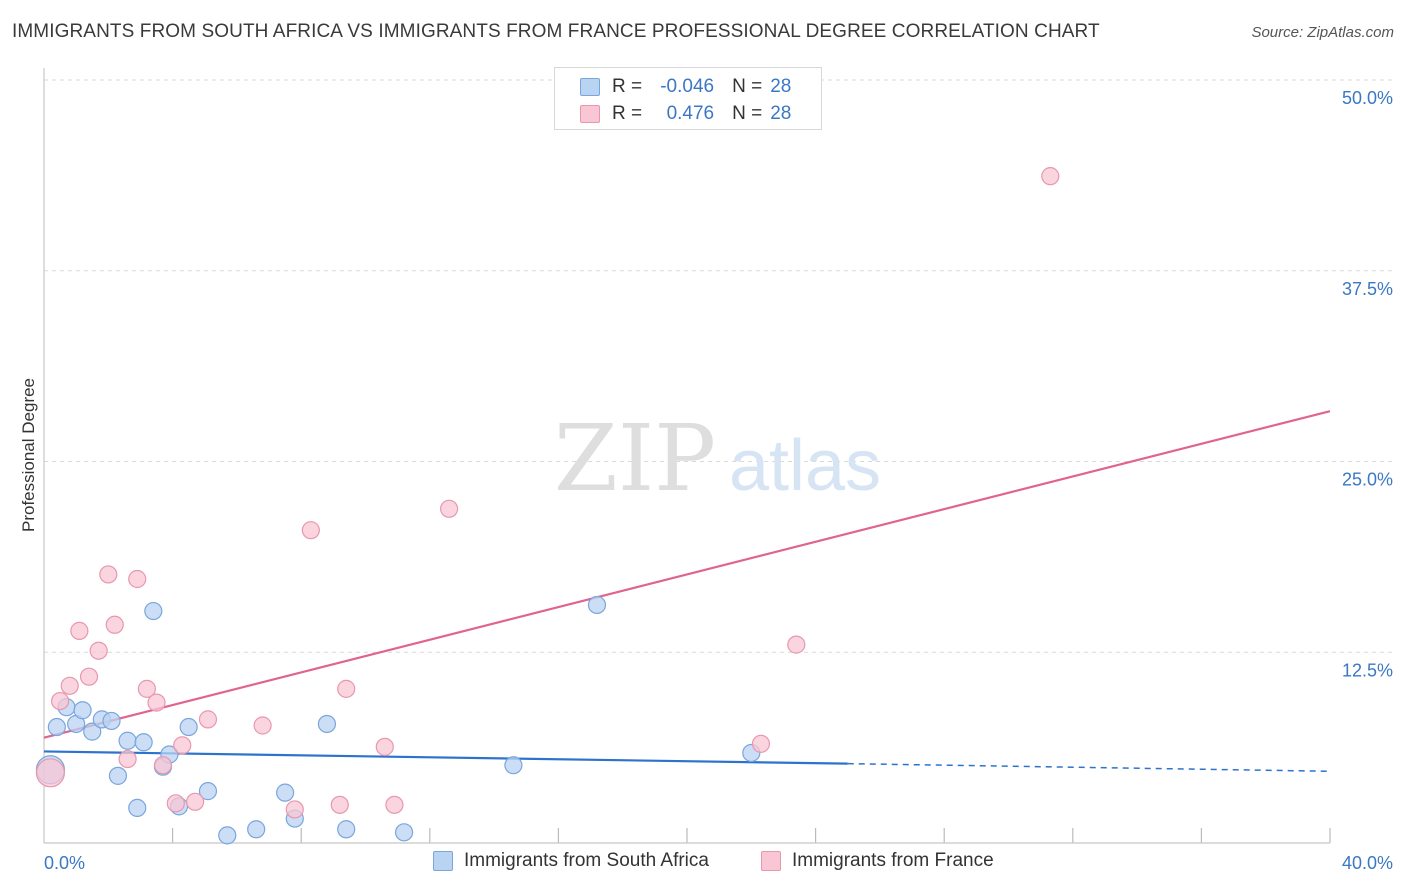  What do you see at coordinates (1367, 98) in the screenshot?
I see `y-tick-label: 50.0%` at bounding box center [1367, 98].